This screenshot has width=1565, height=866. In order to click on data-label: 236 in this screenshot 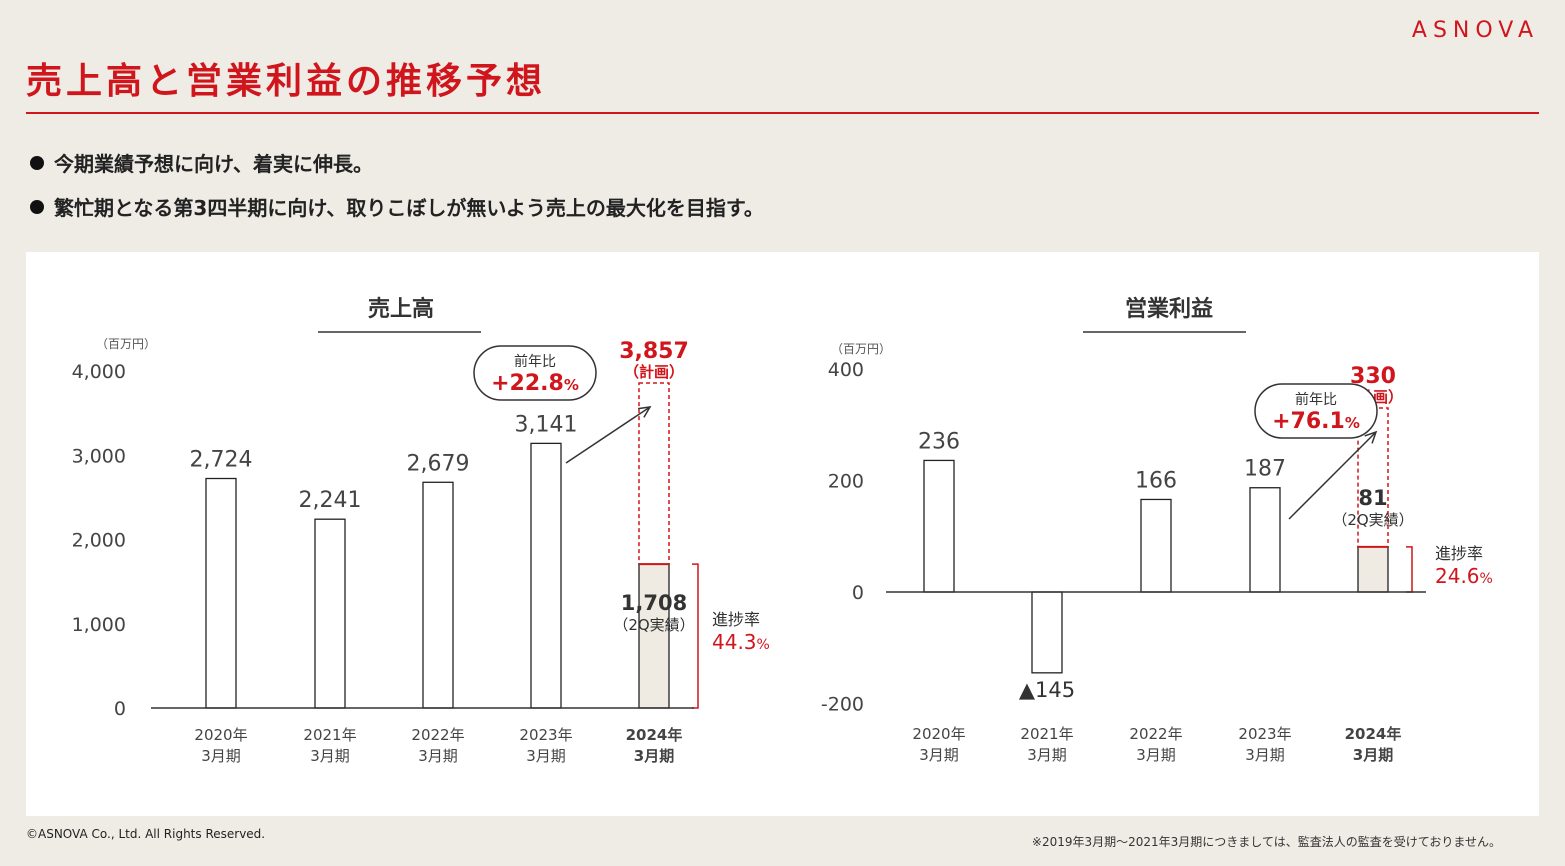, I will do `click(939, 441)`.